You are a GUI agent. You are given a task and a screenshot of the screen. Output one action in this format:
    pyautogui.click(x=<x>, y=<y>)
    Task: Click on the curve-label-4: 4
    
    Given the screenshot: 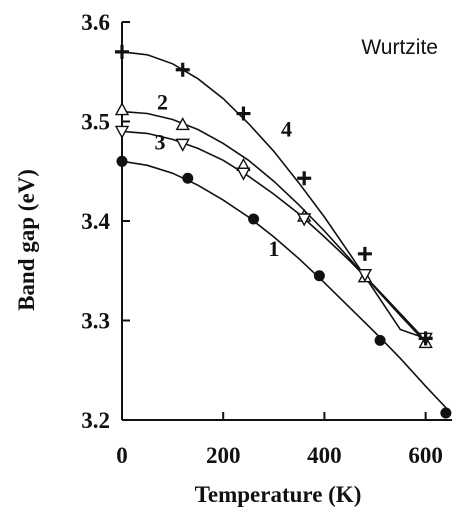 What is the action you would take?
    pyautogui.click(x=286, y=128)
    